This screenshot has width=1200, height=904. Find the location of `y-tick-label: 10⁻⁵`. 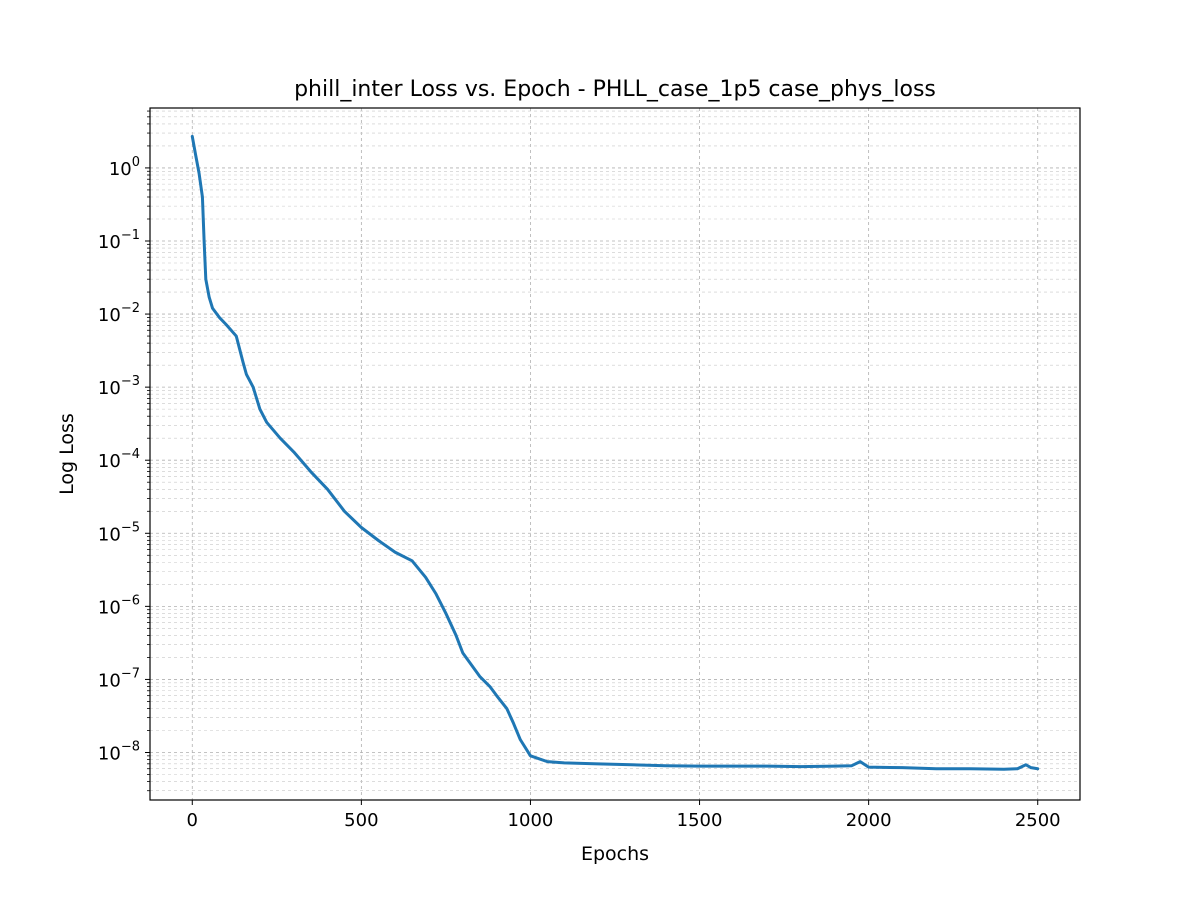

y-tick-label: 10⁻⁵ is located at coordinates (119, 532).